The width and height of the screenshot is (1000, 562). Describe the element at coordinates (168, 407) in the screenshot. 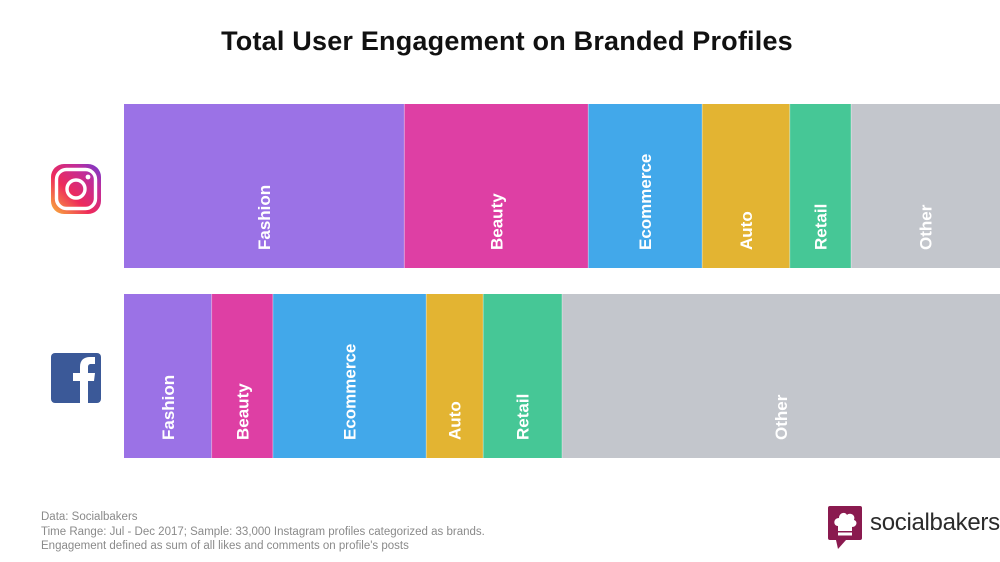

I see `facebook-label-fashion: Fashion` at that location.